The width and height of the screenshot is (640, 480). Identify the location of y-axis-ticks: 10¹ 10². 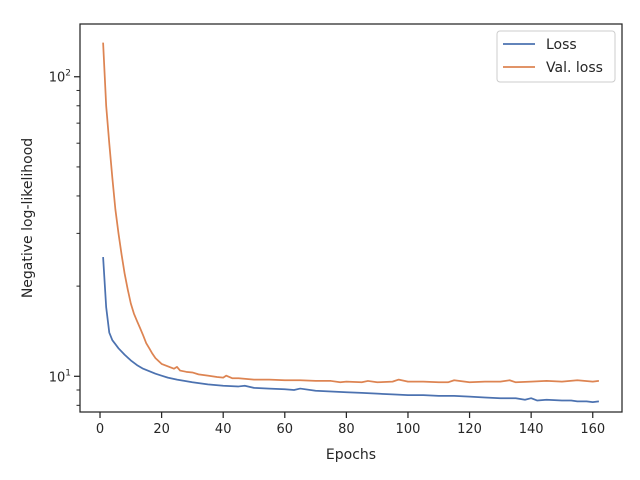
(64, 237).